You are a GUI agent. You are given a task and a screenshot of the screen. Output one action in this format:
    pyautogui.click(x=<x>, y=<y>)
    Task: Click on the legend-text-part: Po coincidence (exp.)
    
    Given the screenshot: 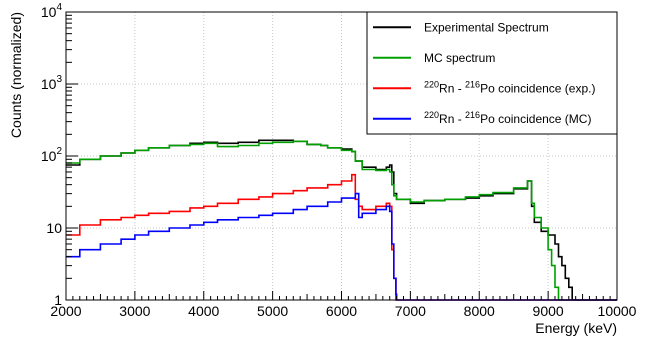 What is the action you would take?
    pyautogui.click(x=537, y=88)
    